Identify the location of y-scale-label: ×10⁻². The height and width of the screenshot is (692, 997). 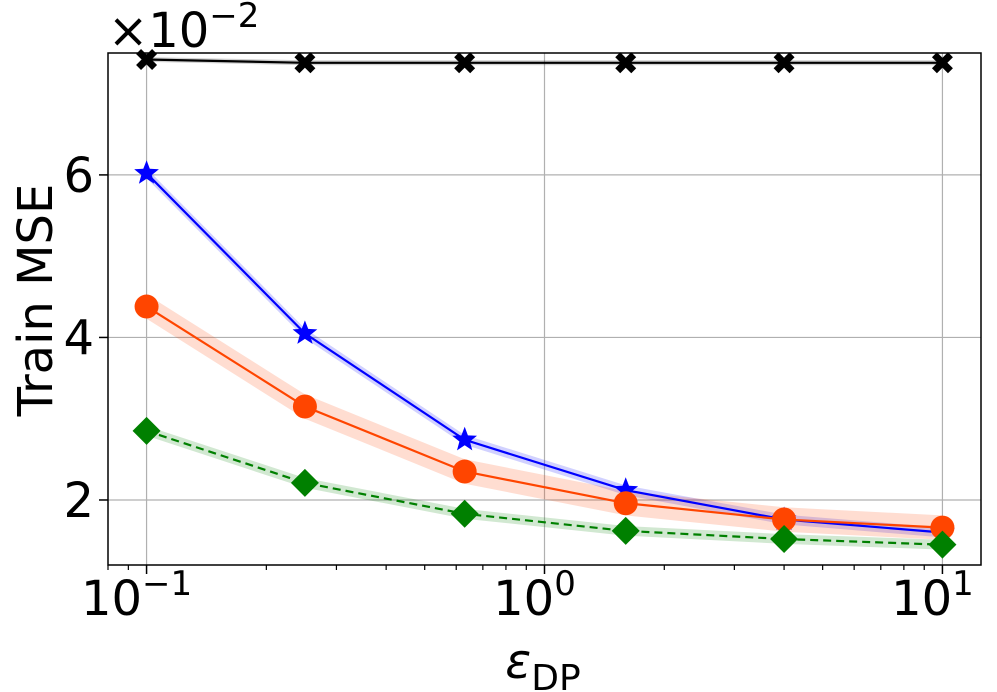
(183, 29).